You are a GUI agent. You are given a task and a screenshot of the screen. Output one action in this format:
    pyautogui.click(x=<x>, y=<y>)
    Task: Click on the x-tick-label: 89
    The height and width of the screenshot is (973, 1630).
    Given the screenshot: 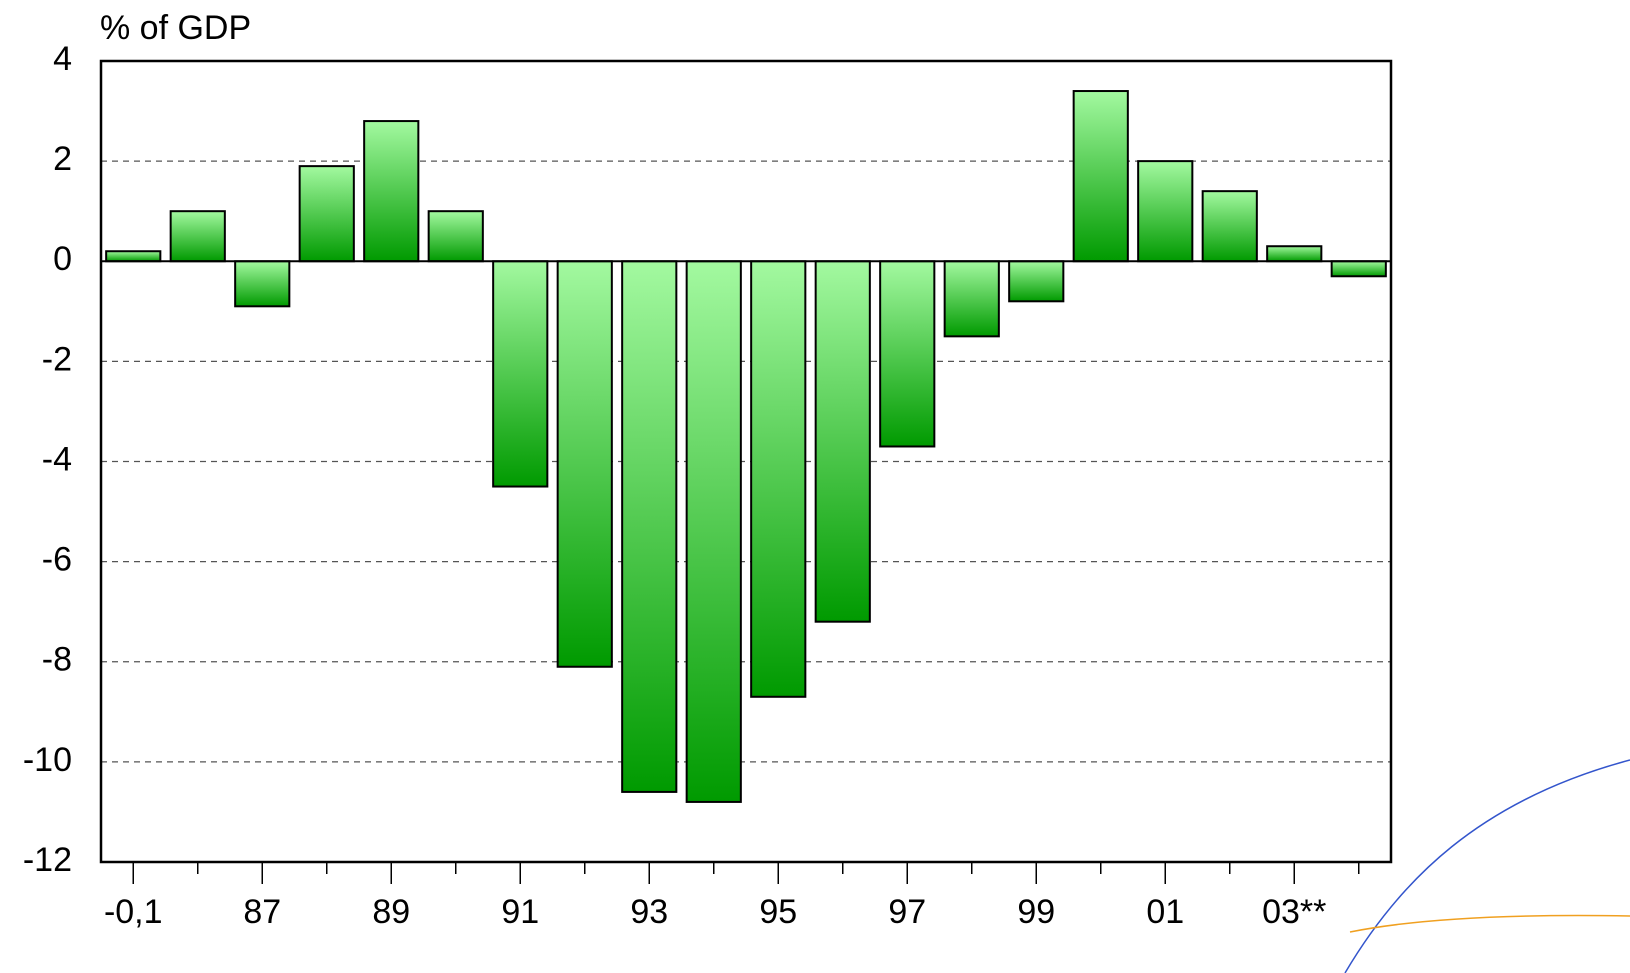 What is the action you would take?
    pyautogui.click(x=391, y=912)
    